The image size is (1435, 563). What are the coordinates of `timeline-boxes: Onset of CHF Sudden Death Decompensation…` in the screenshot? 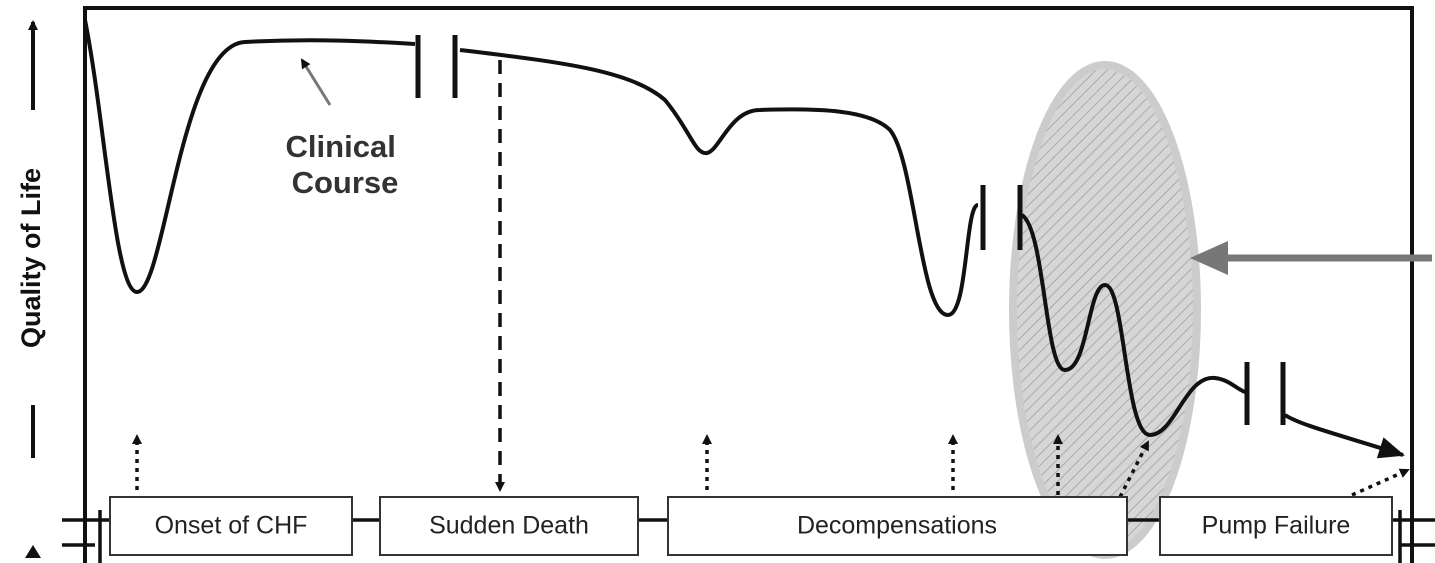 It's located at (751, 526).